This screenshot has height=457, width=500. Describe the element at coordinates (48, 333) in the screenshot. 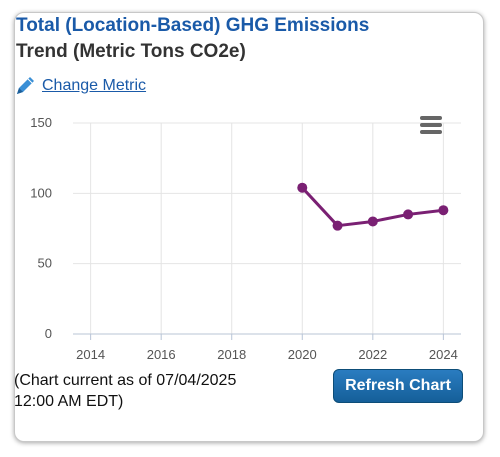

I see `y-tick-label: 0` at that location.